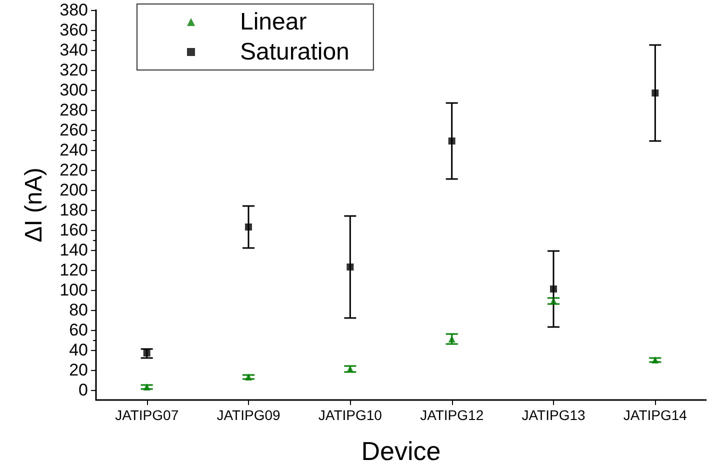  I want to click on y-tick-label: 260, so click(74, 130).